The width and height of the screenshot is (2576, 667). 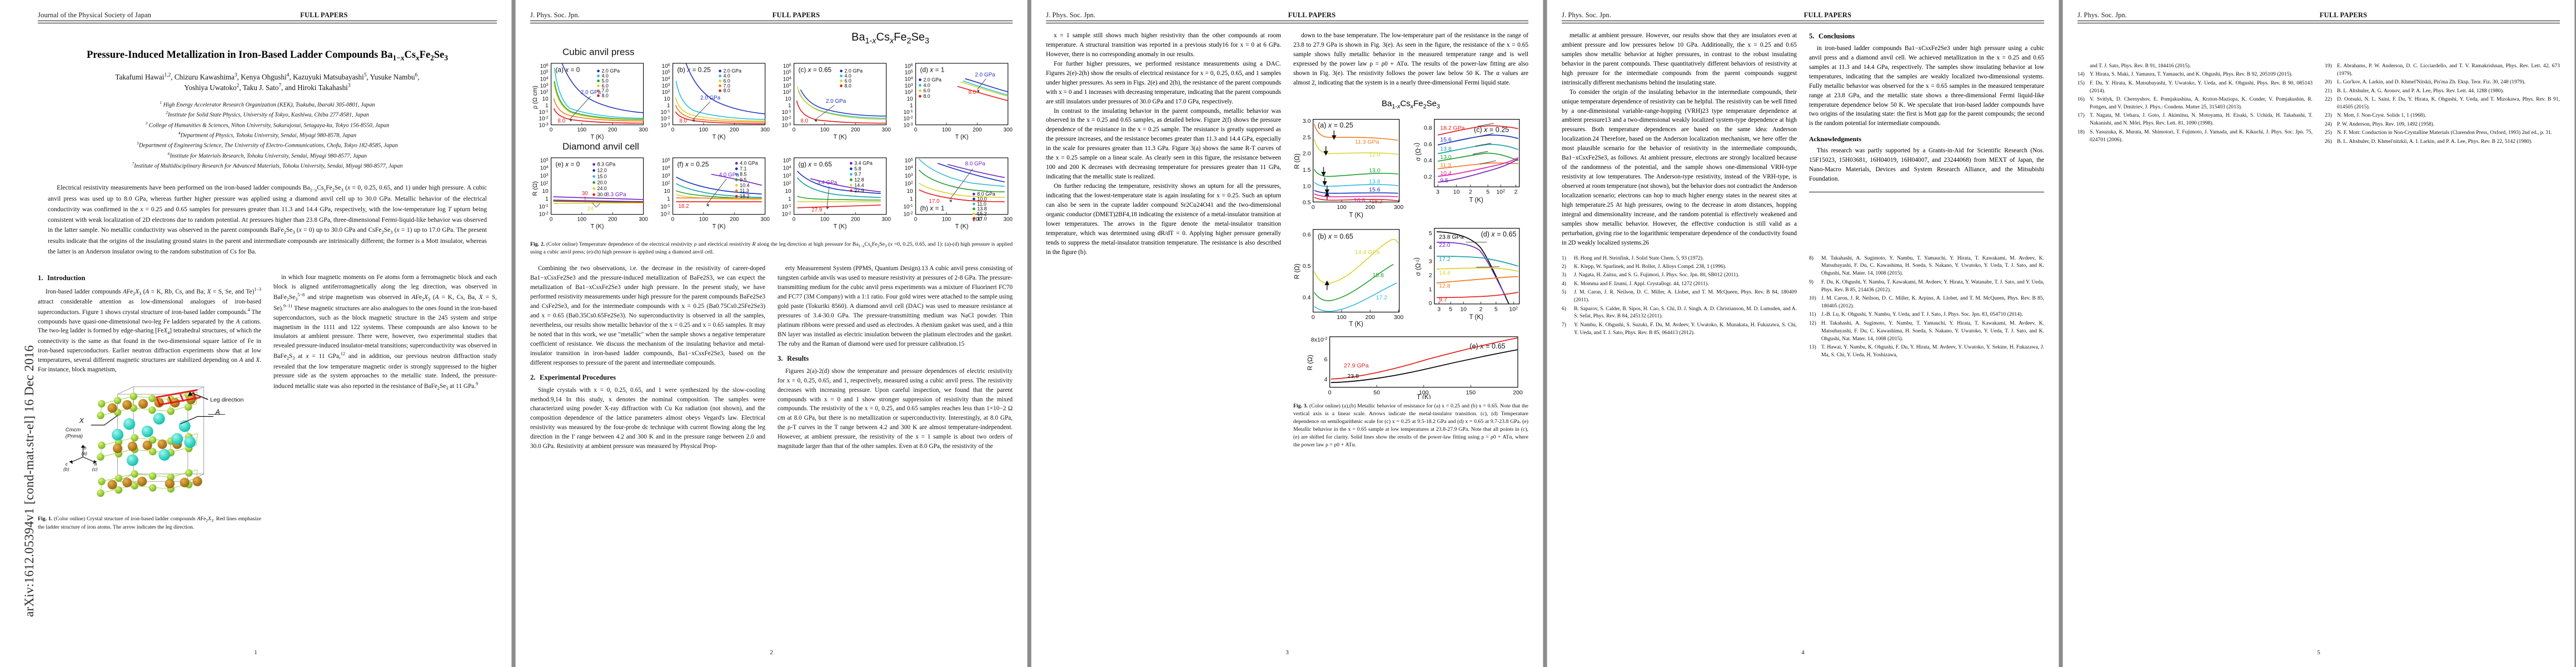 I want to click on page-number: 5, so click(x=2318, y=652).